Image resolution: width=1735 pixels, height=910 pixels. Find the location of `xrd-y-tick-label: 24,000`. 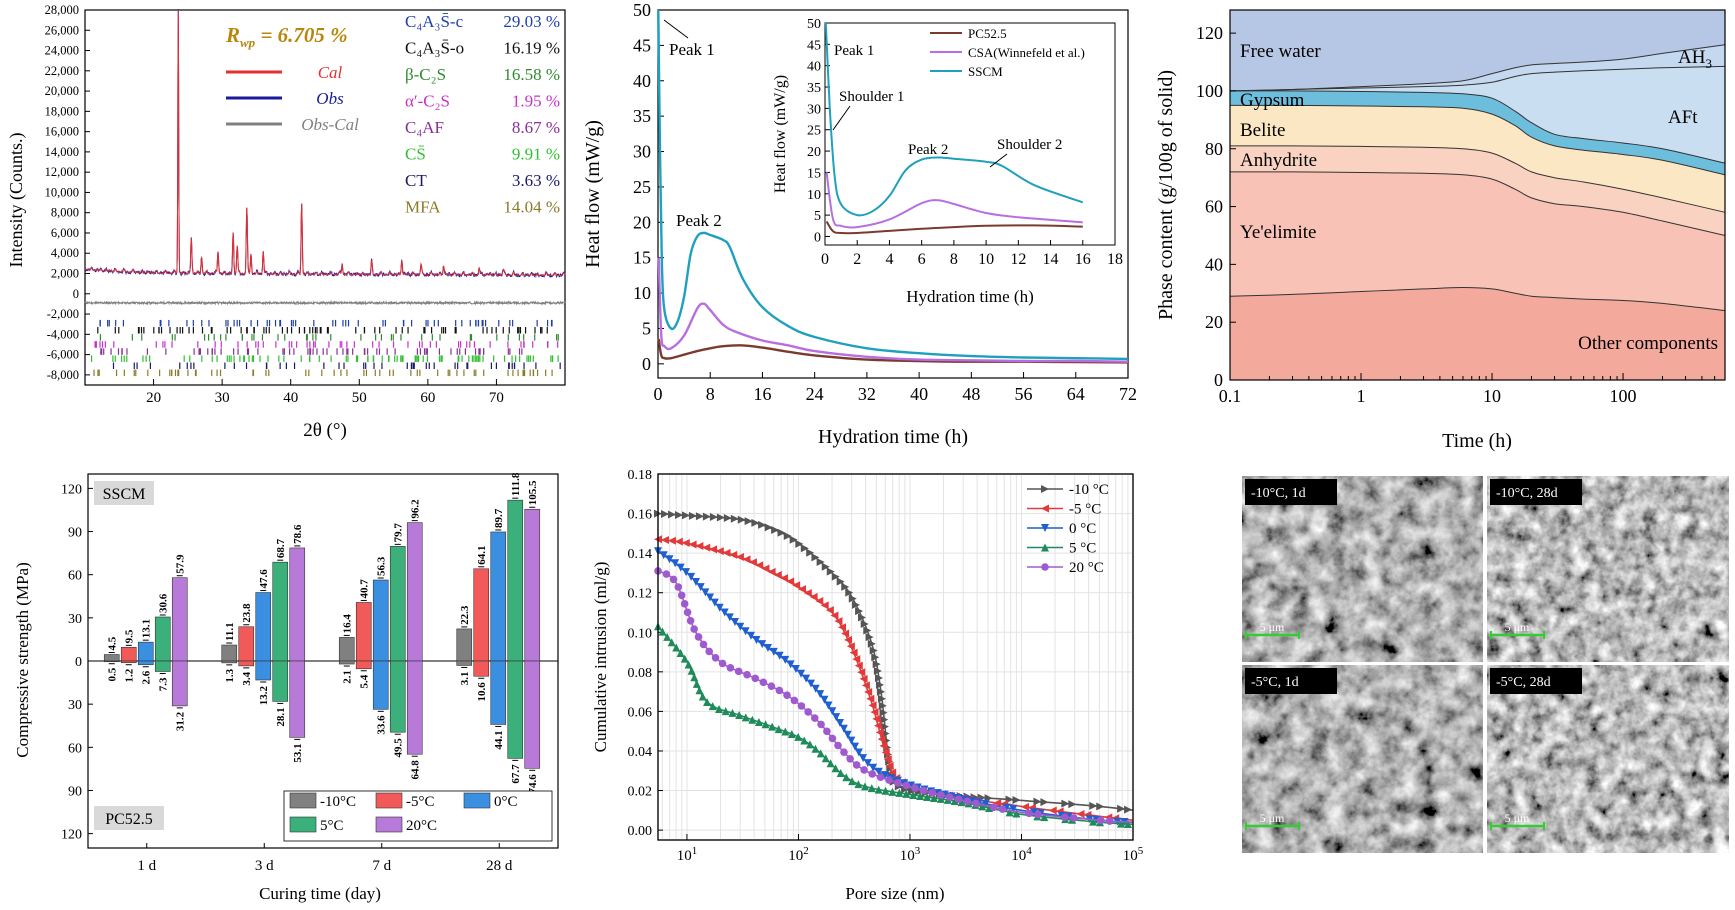

xrd-y-tick-label: 24,000 is located at coordinates (62, 51).